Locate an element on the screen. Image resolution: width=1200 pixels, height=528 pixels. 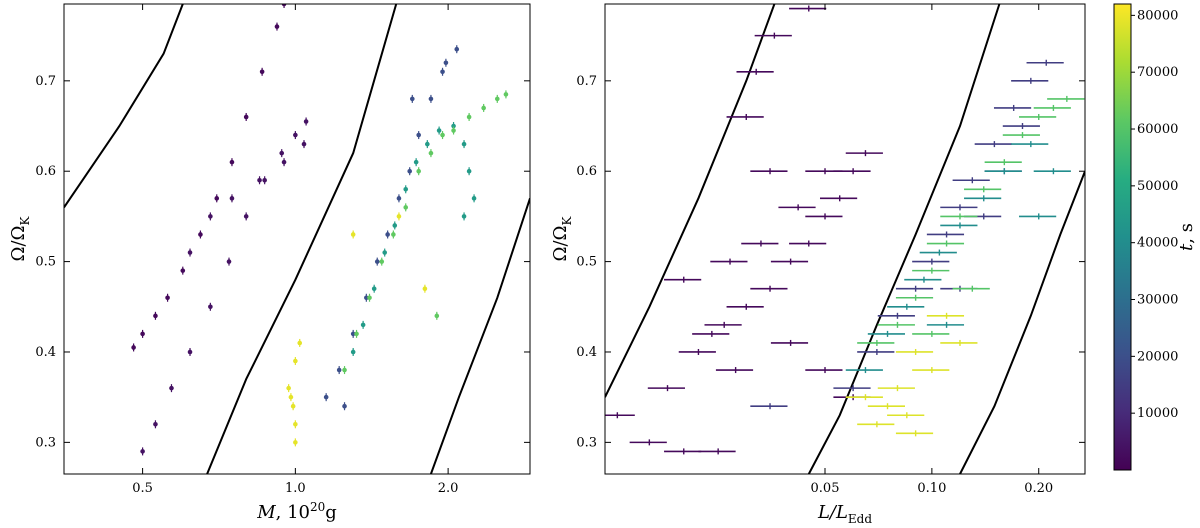
colorbar-tick-label: 60000 is located at coordinates (1157, 129).